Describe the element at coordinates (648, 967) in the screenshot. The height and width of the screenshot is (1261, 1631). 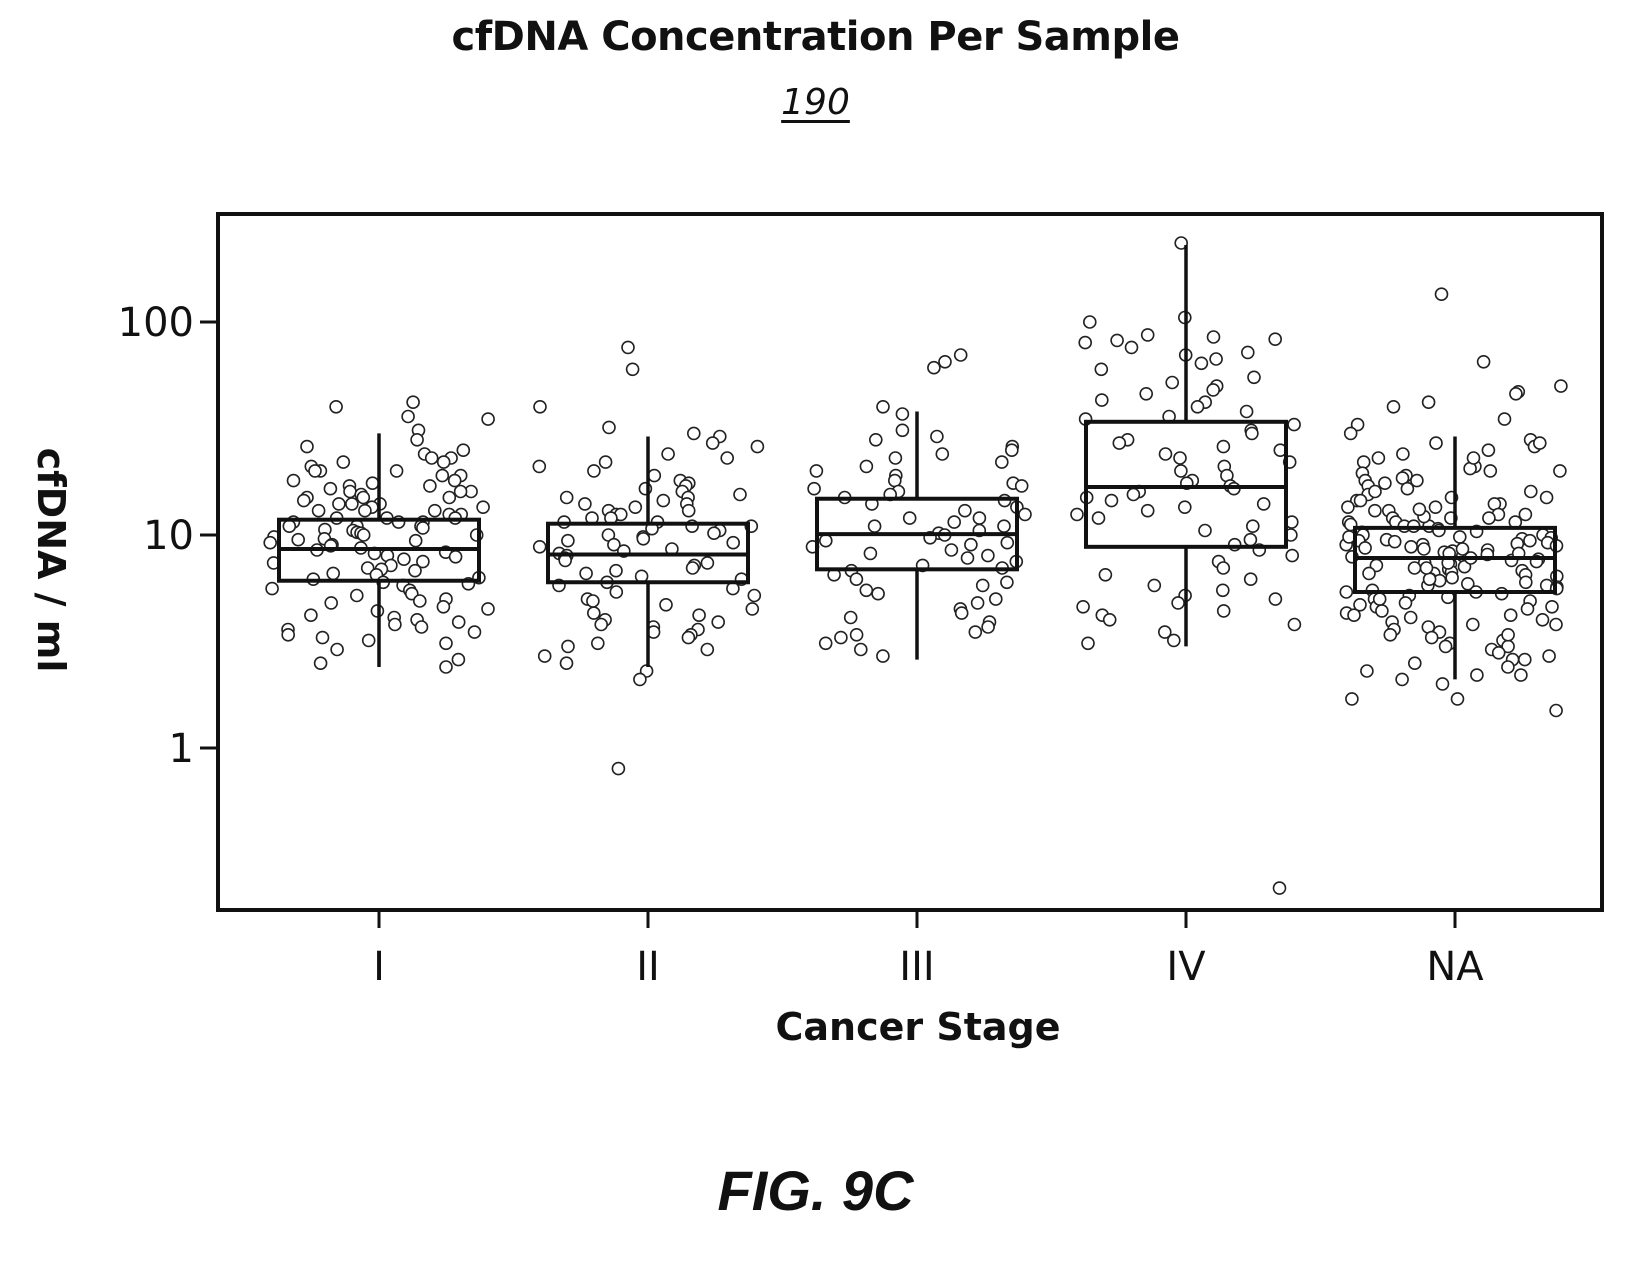
I see `x-tick-label: II` at that location.